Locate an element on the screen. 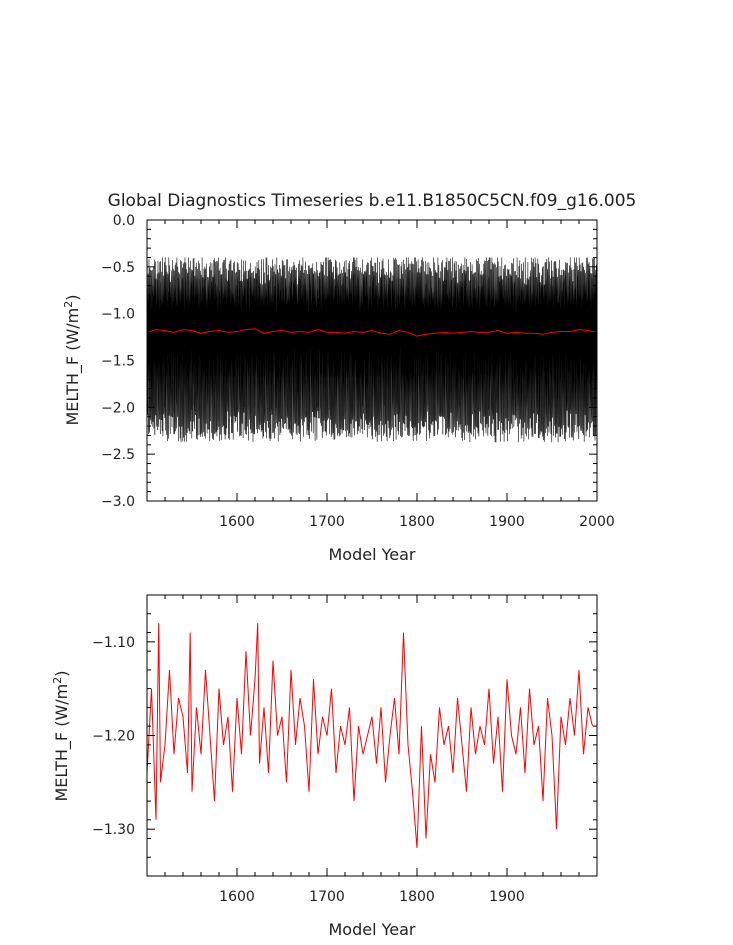 The width and height of the screenshot is (733, 945). top-y-axis-label: MELTH_F (W/m2) is located at coordinates (72, 359).